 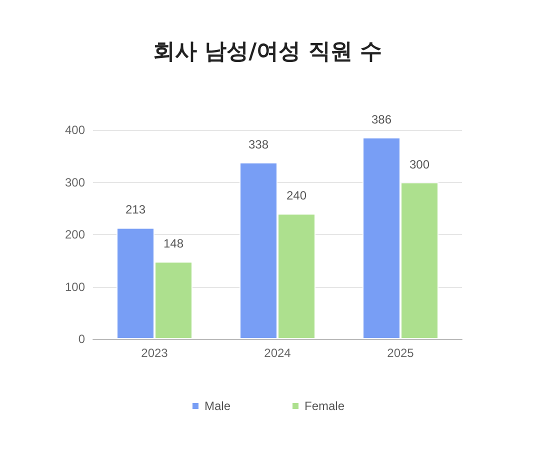 What do you see at coordinates (400, 353) in the screenshot?
I see `x-tick-label: 2025` at bounding box center [400, 353].